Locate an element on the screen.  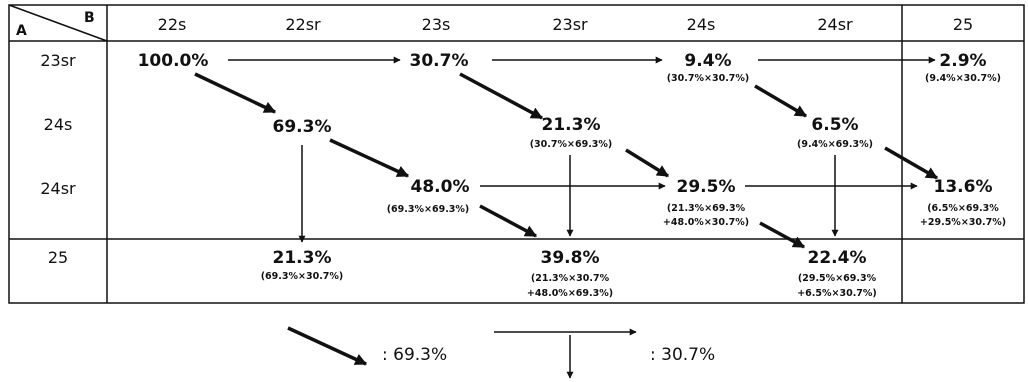
col-header-23sr: 23sr is located at coordinates (570, 24).